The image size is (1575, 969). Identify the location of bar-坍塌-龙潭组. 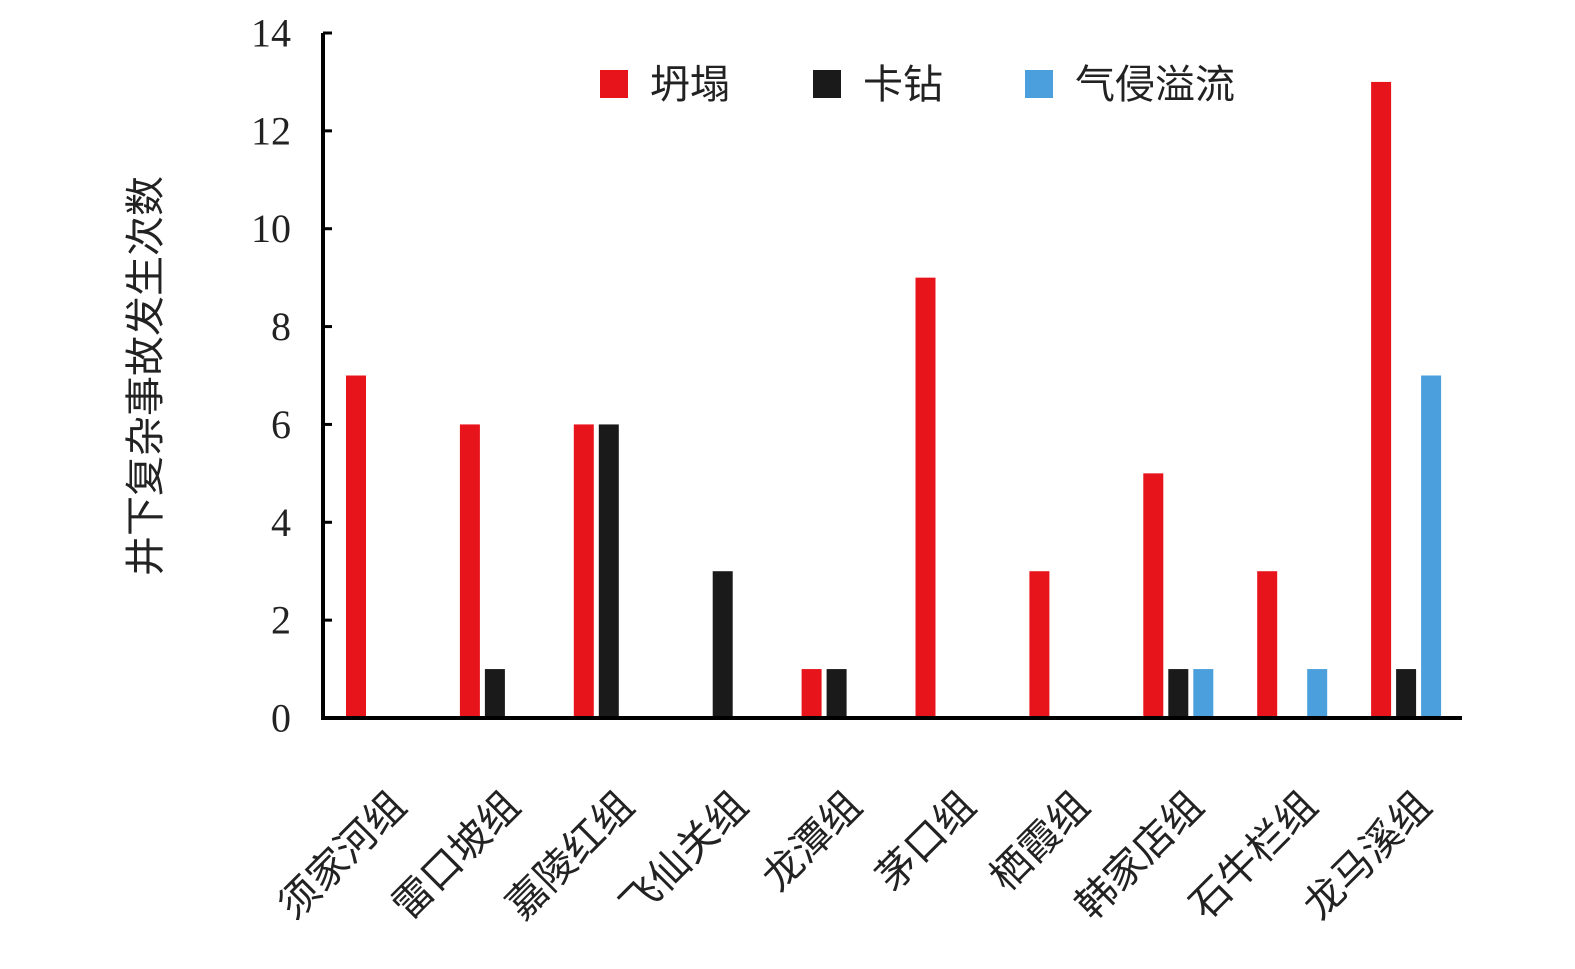
(811, 693).